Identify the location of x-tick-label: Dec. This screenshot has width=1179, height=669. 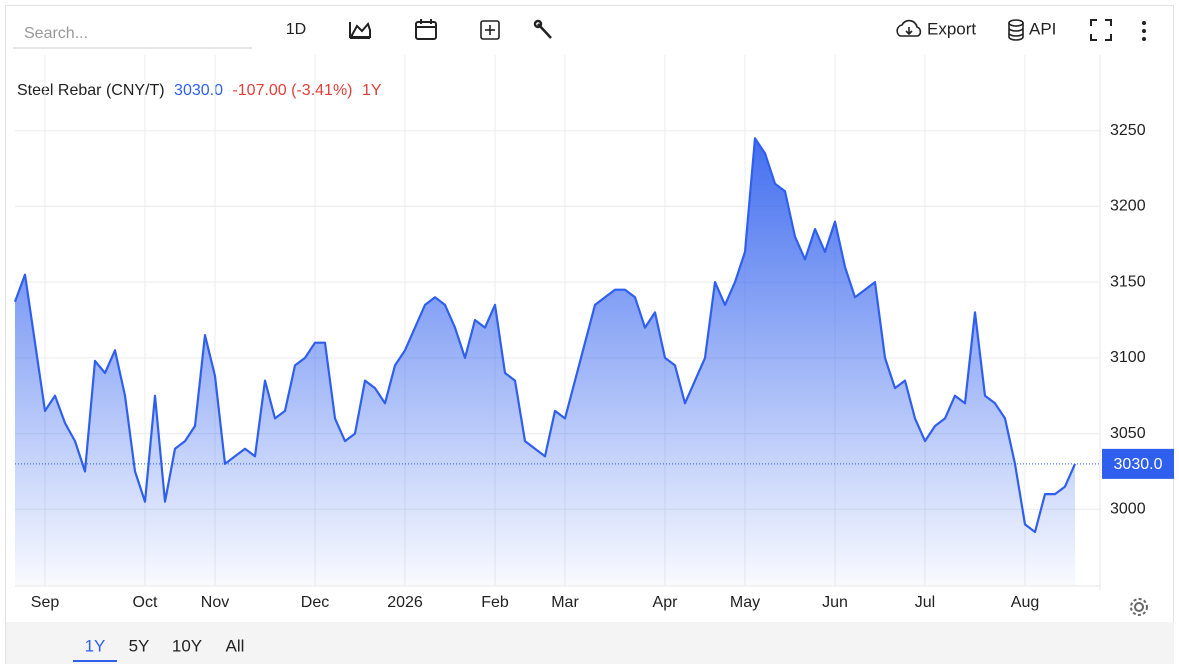
(315, 602).